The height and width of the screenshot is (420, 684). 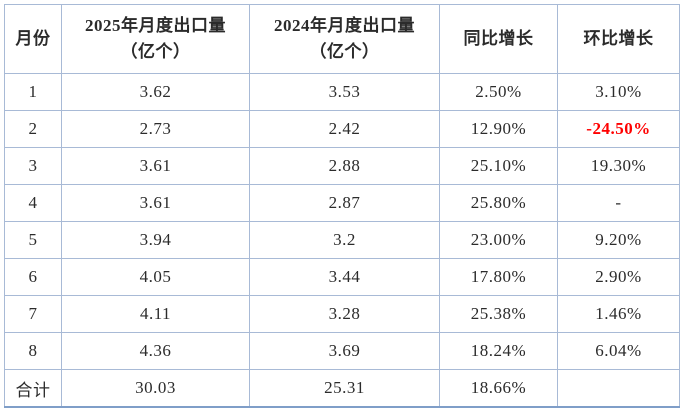 I want to click on export-2024-cell: 3.69, so click(x=344, y=351).